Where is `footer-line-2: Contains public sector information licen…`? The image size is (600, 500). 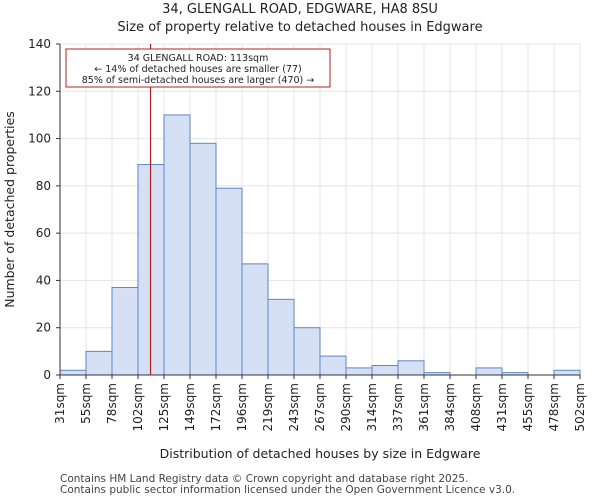 footer-line-2: Contains public sector information licen… is located at coordinates (288, 490).